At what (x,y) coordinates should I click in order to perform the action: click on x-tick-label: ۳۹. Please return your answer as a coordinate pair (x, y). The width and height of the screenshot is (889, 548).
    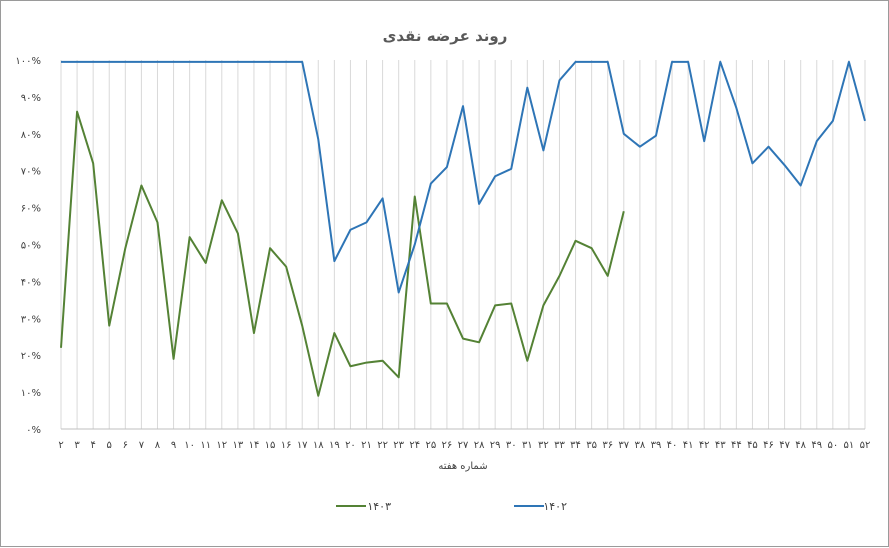
    Looking at the image, I should click on (656, 445).